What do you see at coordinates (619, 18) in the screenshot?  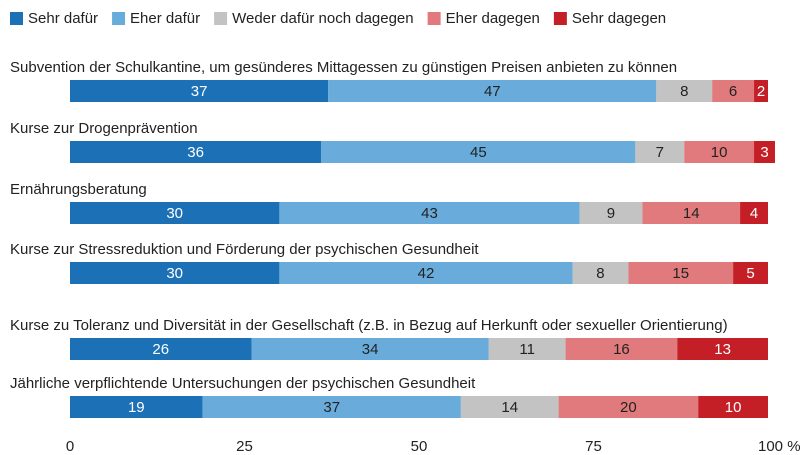 I see `legend-label: Sehr dagegen` at bounding box center [619, 18].